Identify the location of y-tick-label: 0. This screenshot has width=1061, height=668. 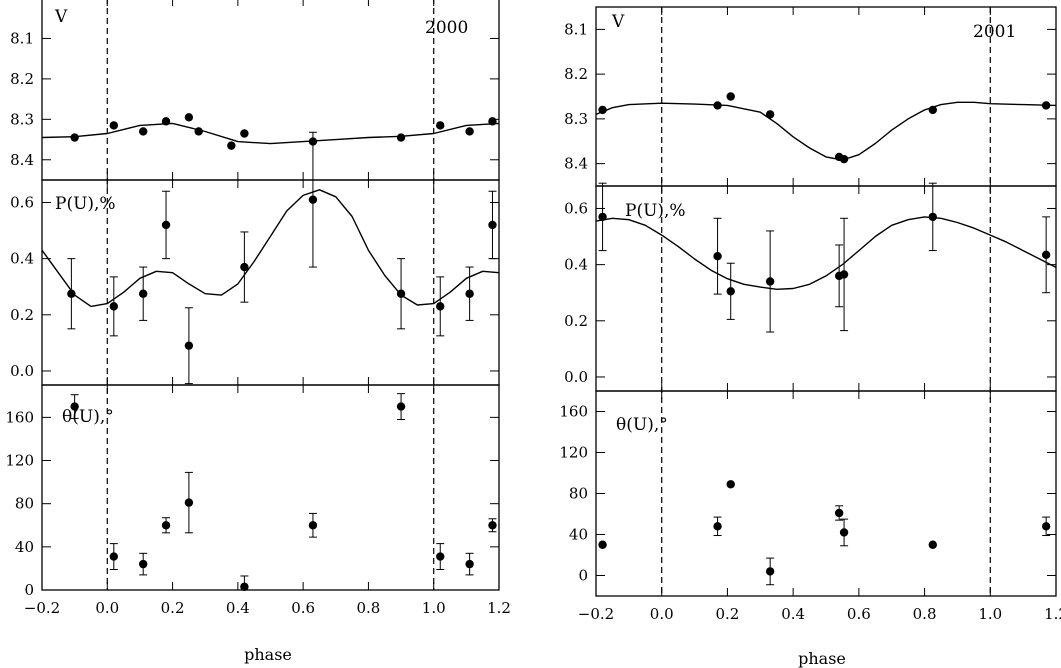
(583, 576).